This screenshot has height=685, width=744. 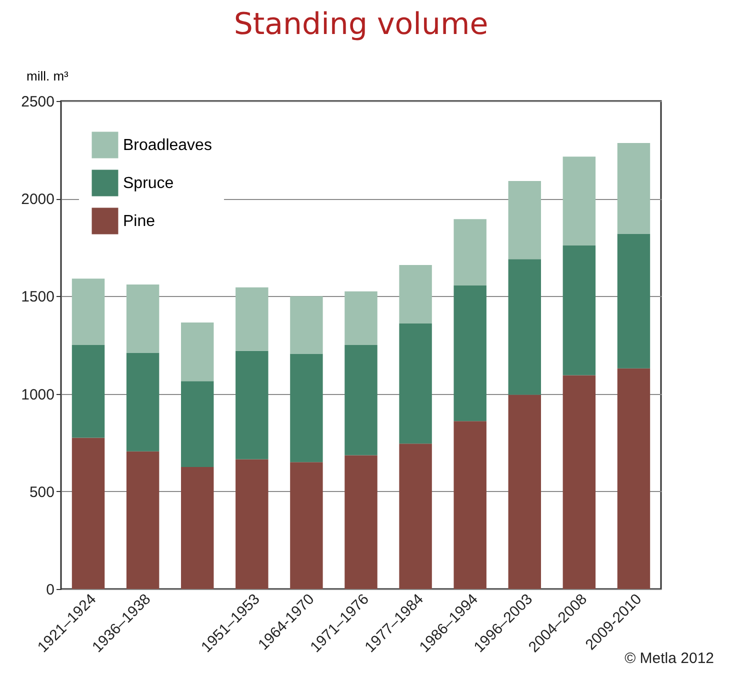 I want to click on y-tick-label: 1500, so click(x=37, y=297).